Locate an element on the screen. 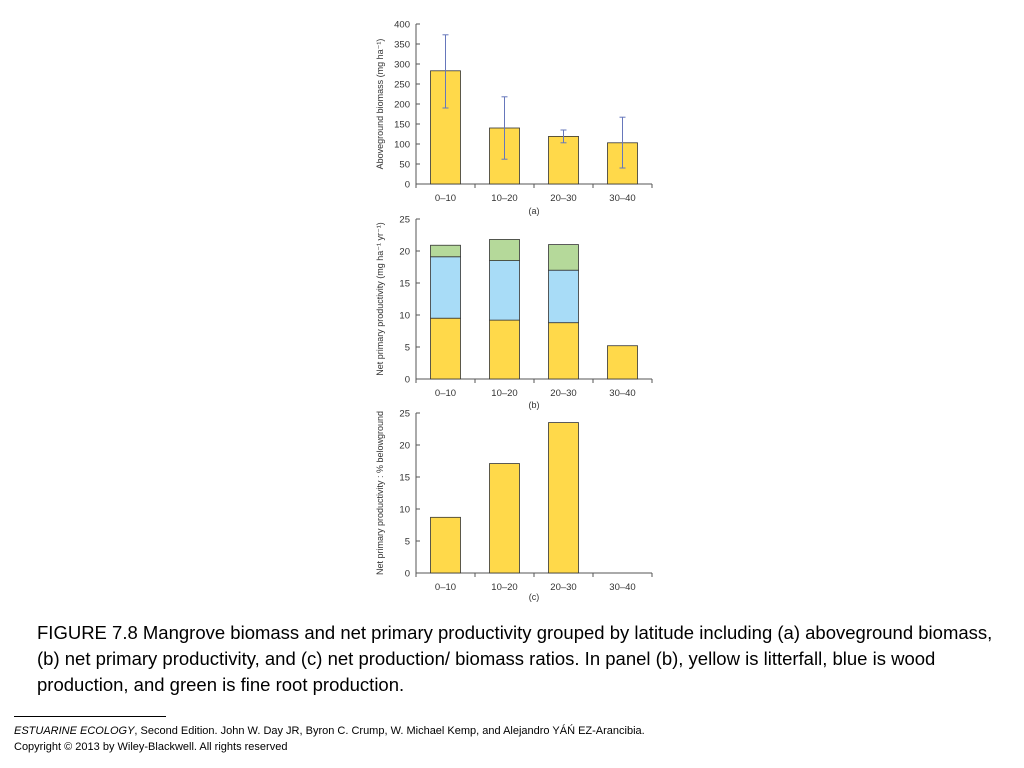 This screenshot has height=768, width=1024. footnote-rule is located at coordinates (90, 716).